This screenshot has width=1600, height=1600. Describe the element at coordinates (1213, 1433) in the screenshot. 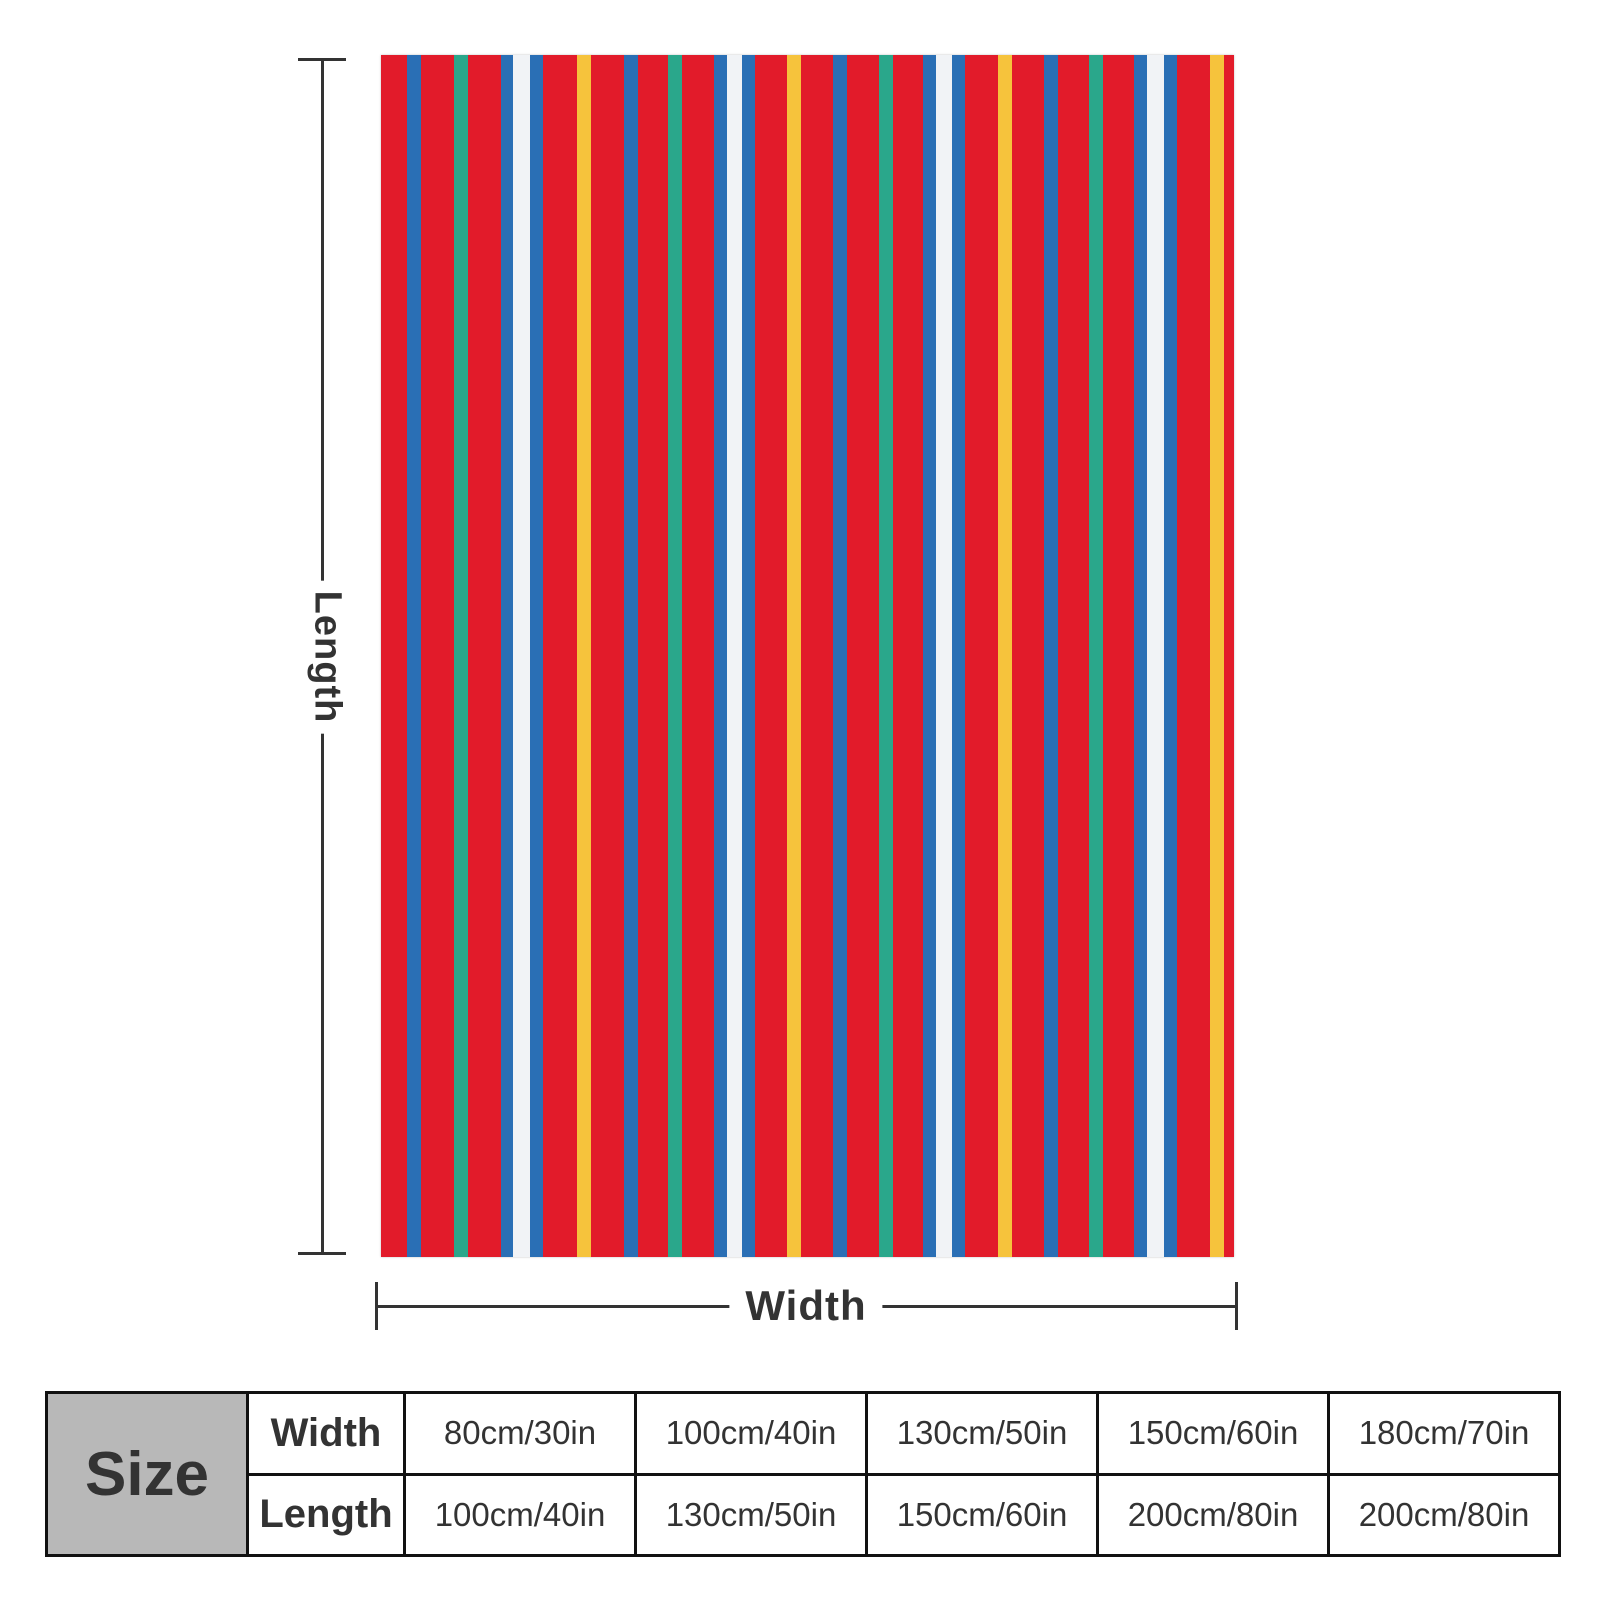

I see `width-value: 150cm/60in` at that location.